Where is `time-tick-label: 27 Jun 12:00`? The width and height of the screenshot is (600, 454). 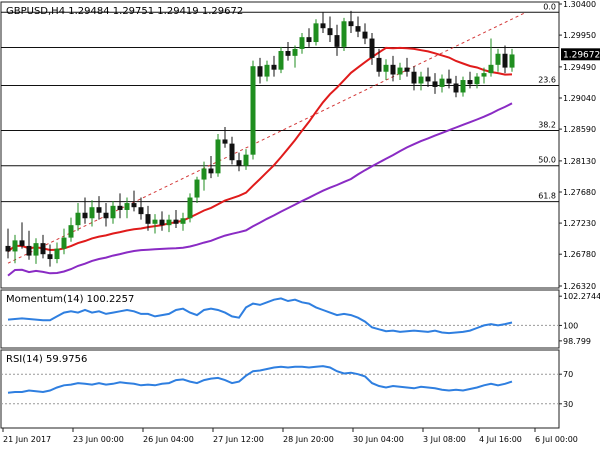 time-tick-label: 27 Jun 12:00 is located at coordinates (238, 439).